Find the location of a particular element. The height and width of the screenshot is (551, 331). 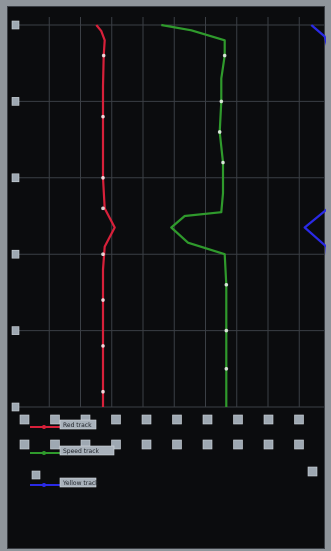

legend-label-3: Yellow track is located at coordinates (80, 483).